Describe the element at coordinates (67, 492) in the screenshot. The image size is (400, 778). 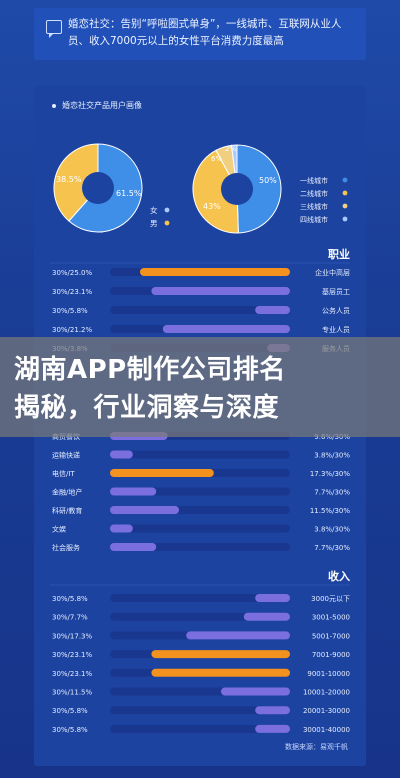
I see `bar-category-label: 金融/地产` at that location.